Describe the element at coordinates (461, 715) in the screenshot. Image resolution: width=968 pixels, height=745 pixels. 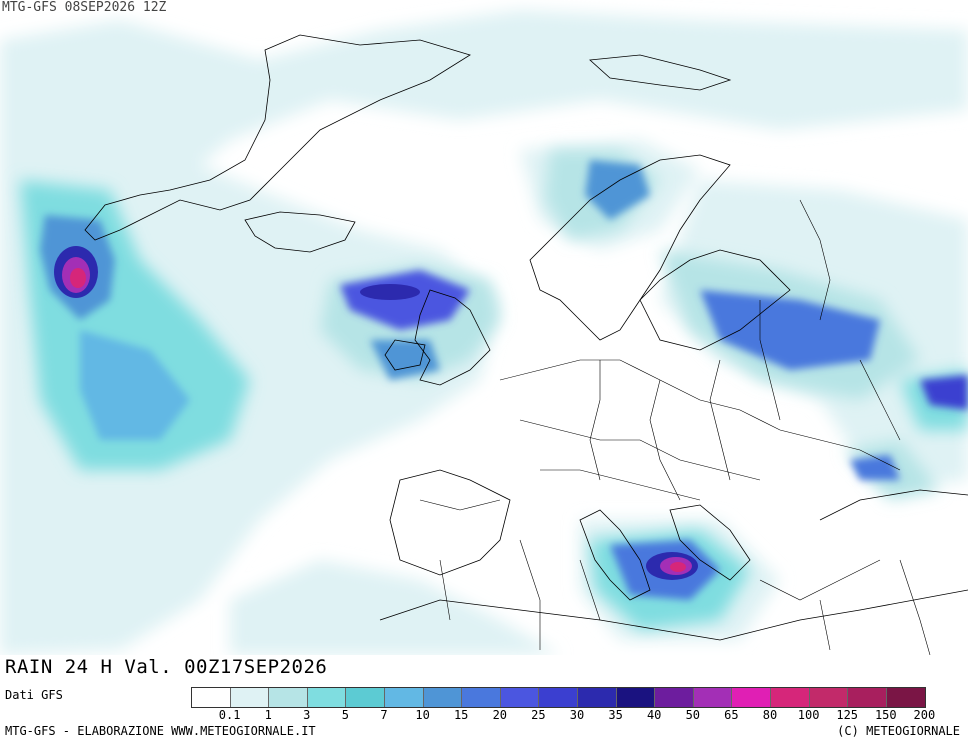
I see `scale-tick-label: 15` at that location.